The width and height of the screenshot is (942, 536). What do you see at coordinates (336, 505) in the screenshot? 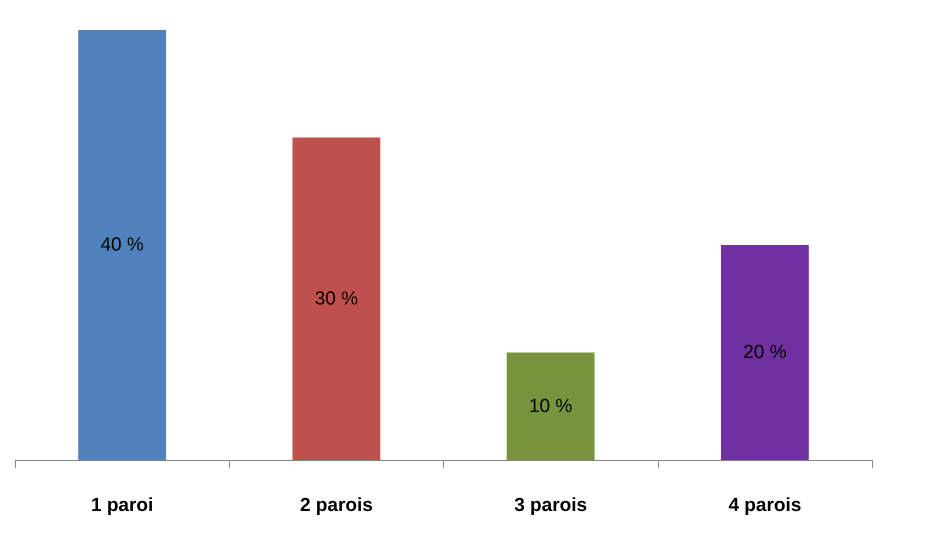
I see `x-tick-label: 2 parois` at bounding box center [336, 505].